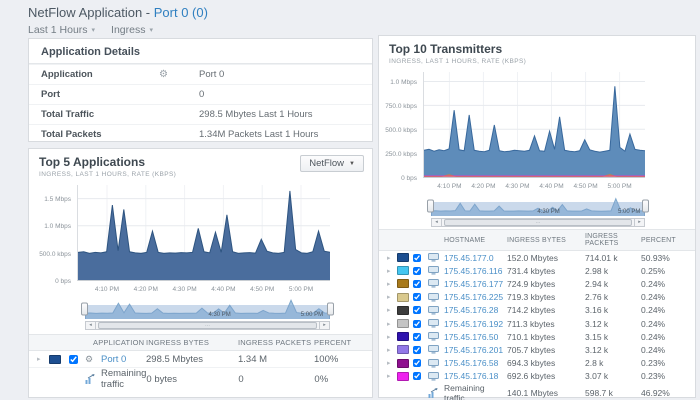  What do you see at coordinates (531, 336) in the screenshot?
I see `cell-bytes: 710.1 kbytes` at bounding box center [531, 336].